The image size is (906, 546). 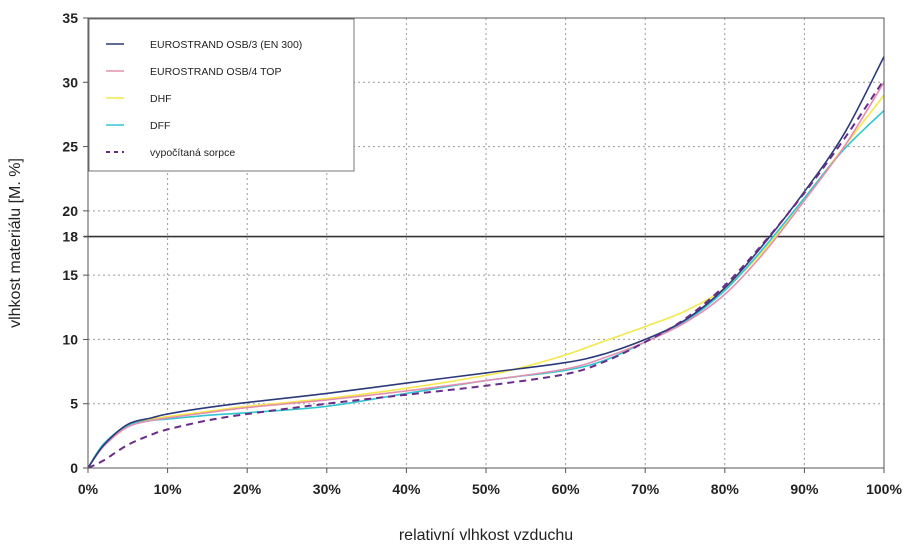 I want to click on y-tick-label: 0, so click(x=74, y=468).